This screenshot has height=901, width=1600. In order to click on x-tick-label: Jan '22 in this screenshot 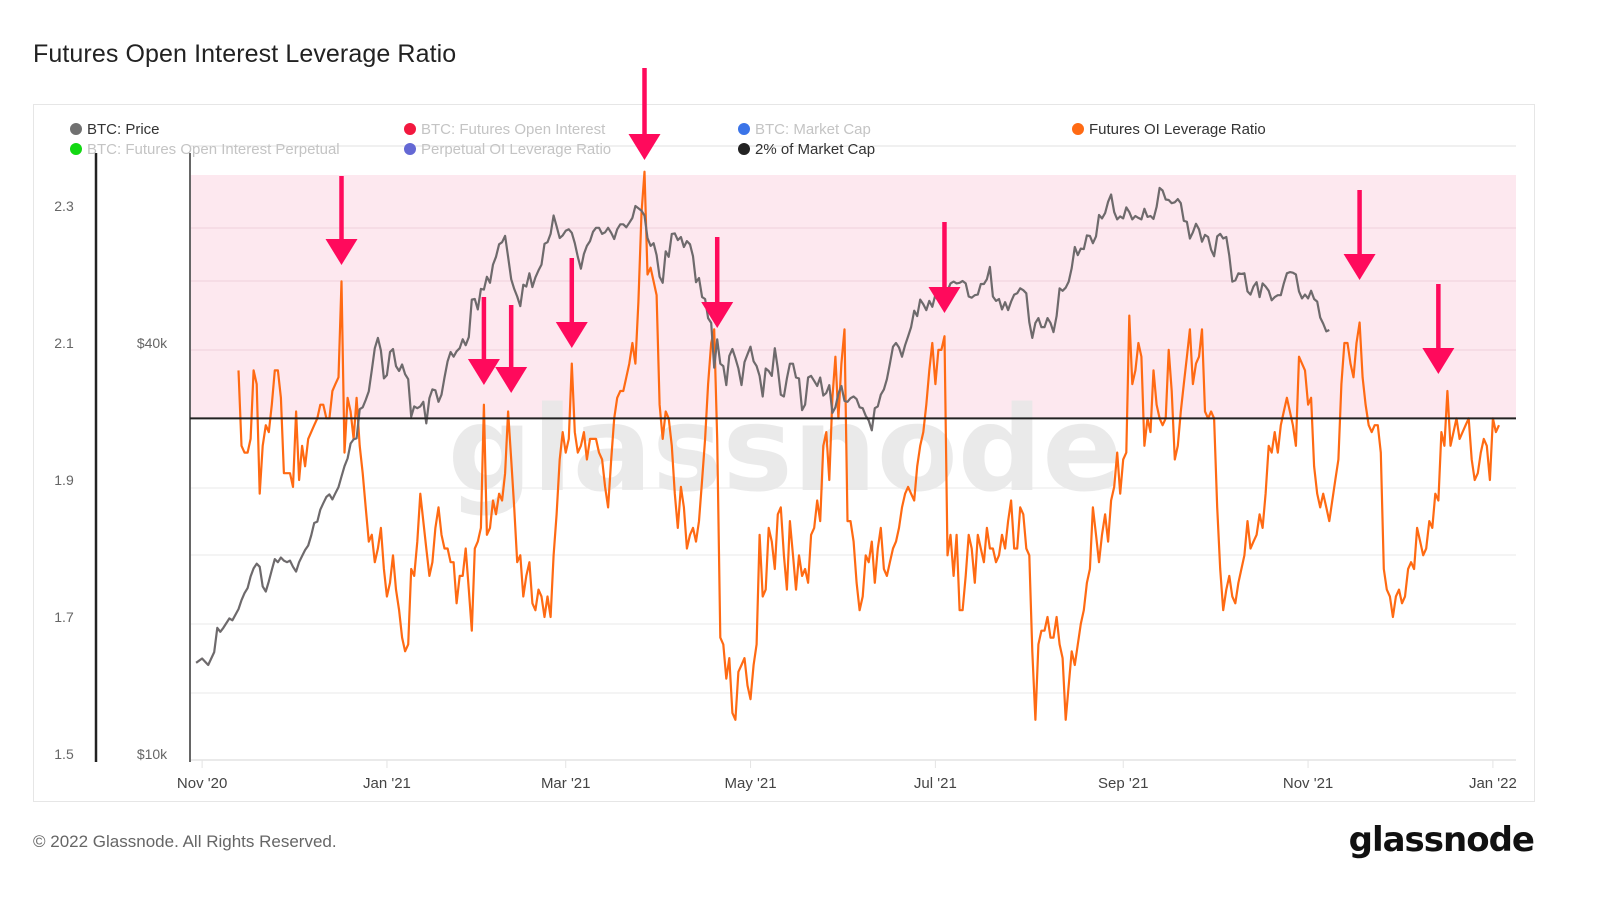, I will do `click(1493, 783)`.